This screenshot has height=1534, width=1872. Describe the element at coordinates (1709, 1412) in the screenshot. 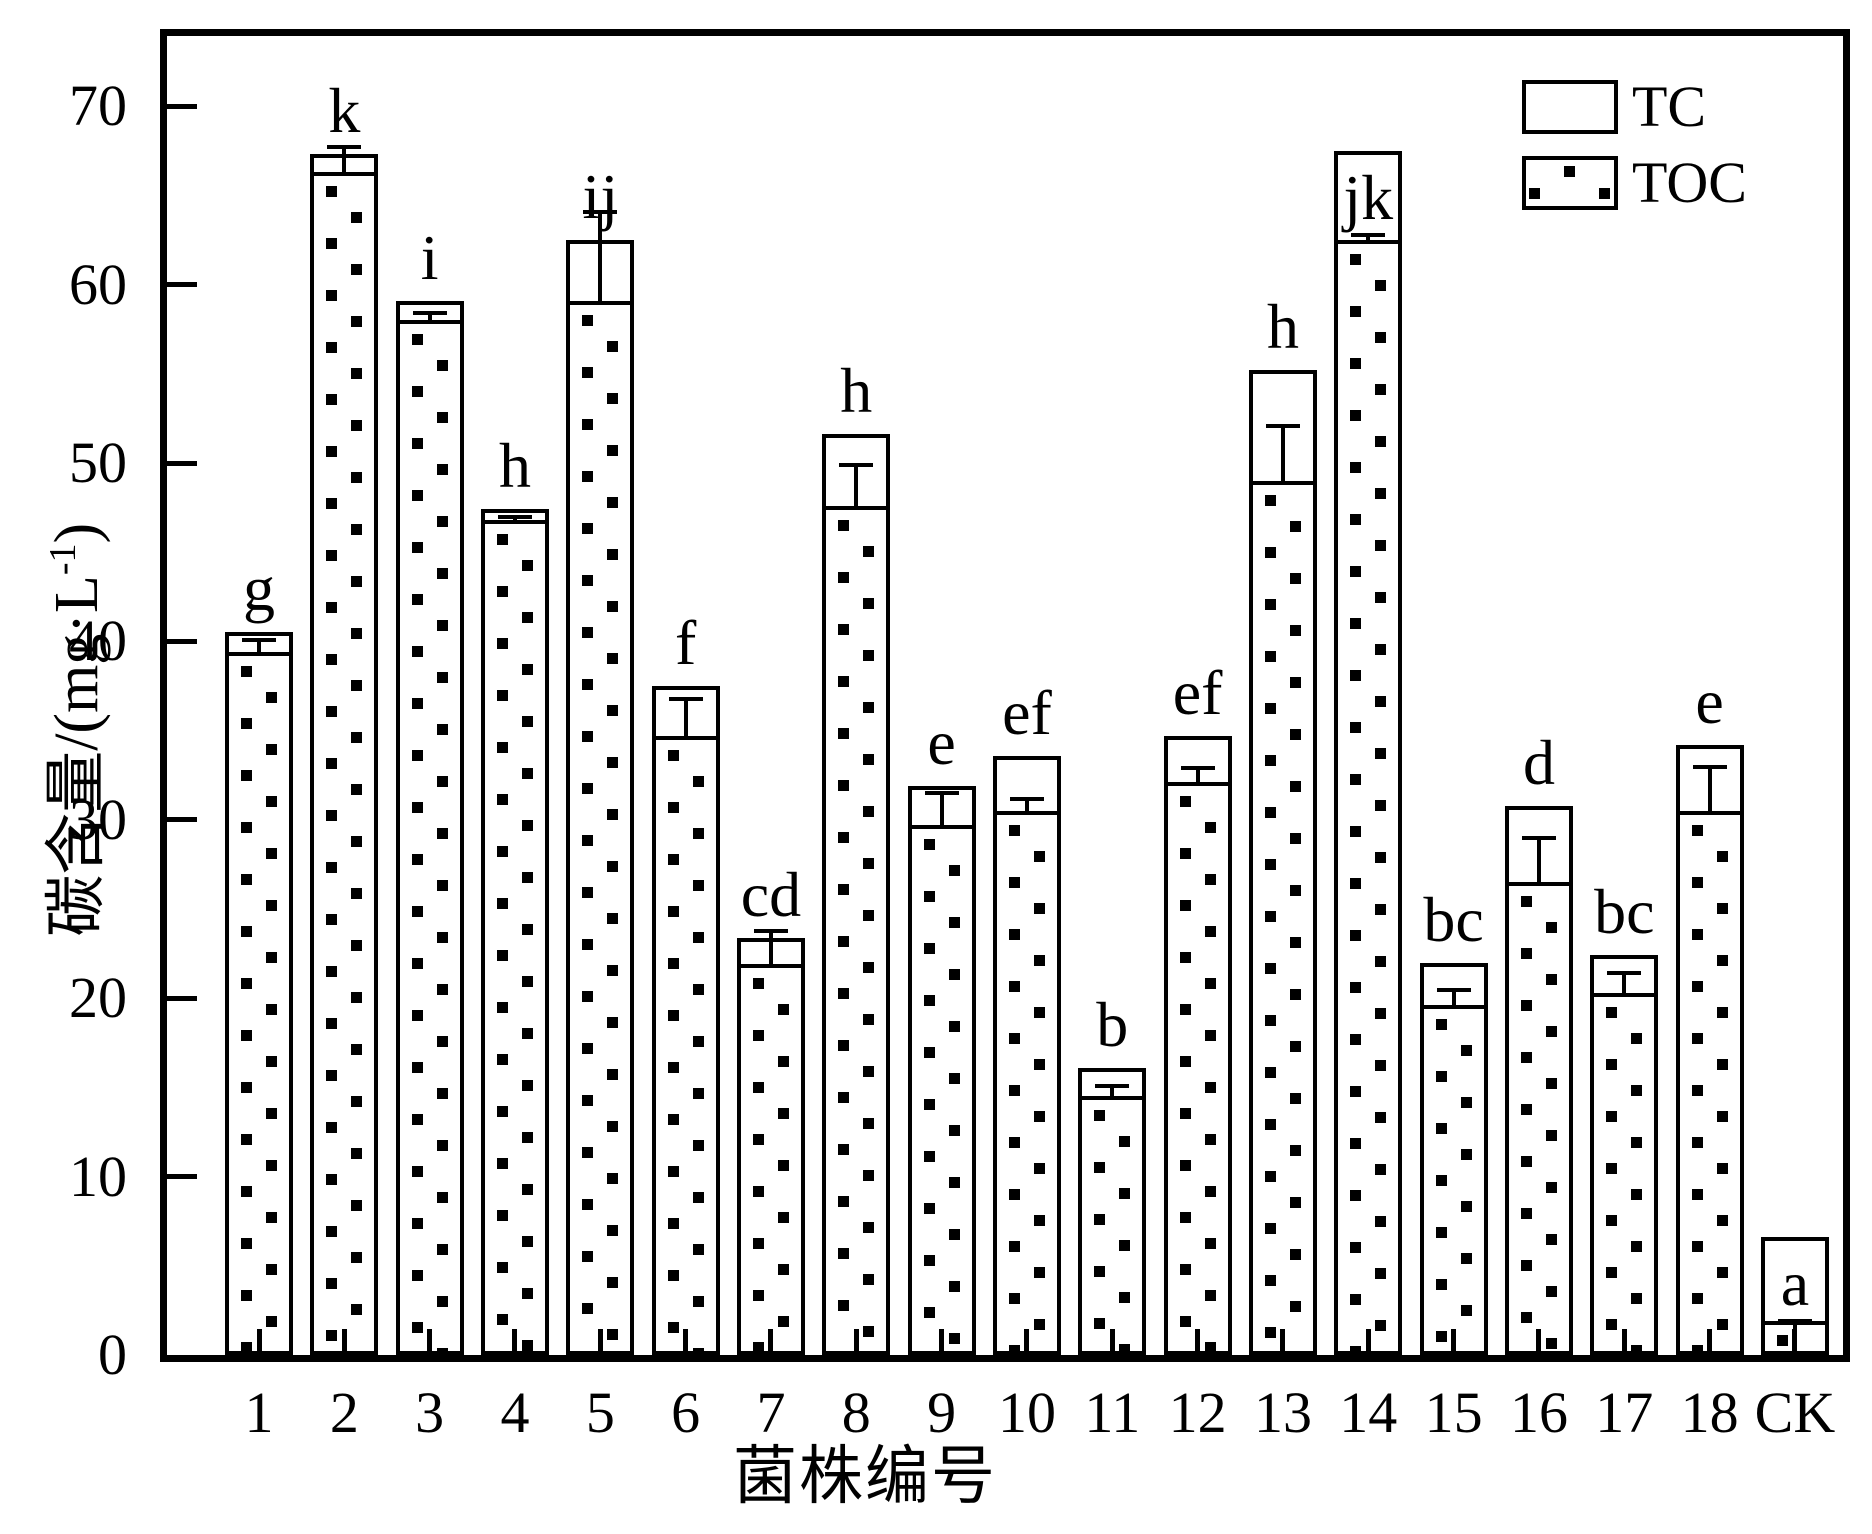

I see `x-tick-label: 18` at that location.